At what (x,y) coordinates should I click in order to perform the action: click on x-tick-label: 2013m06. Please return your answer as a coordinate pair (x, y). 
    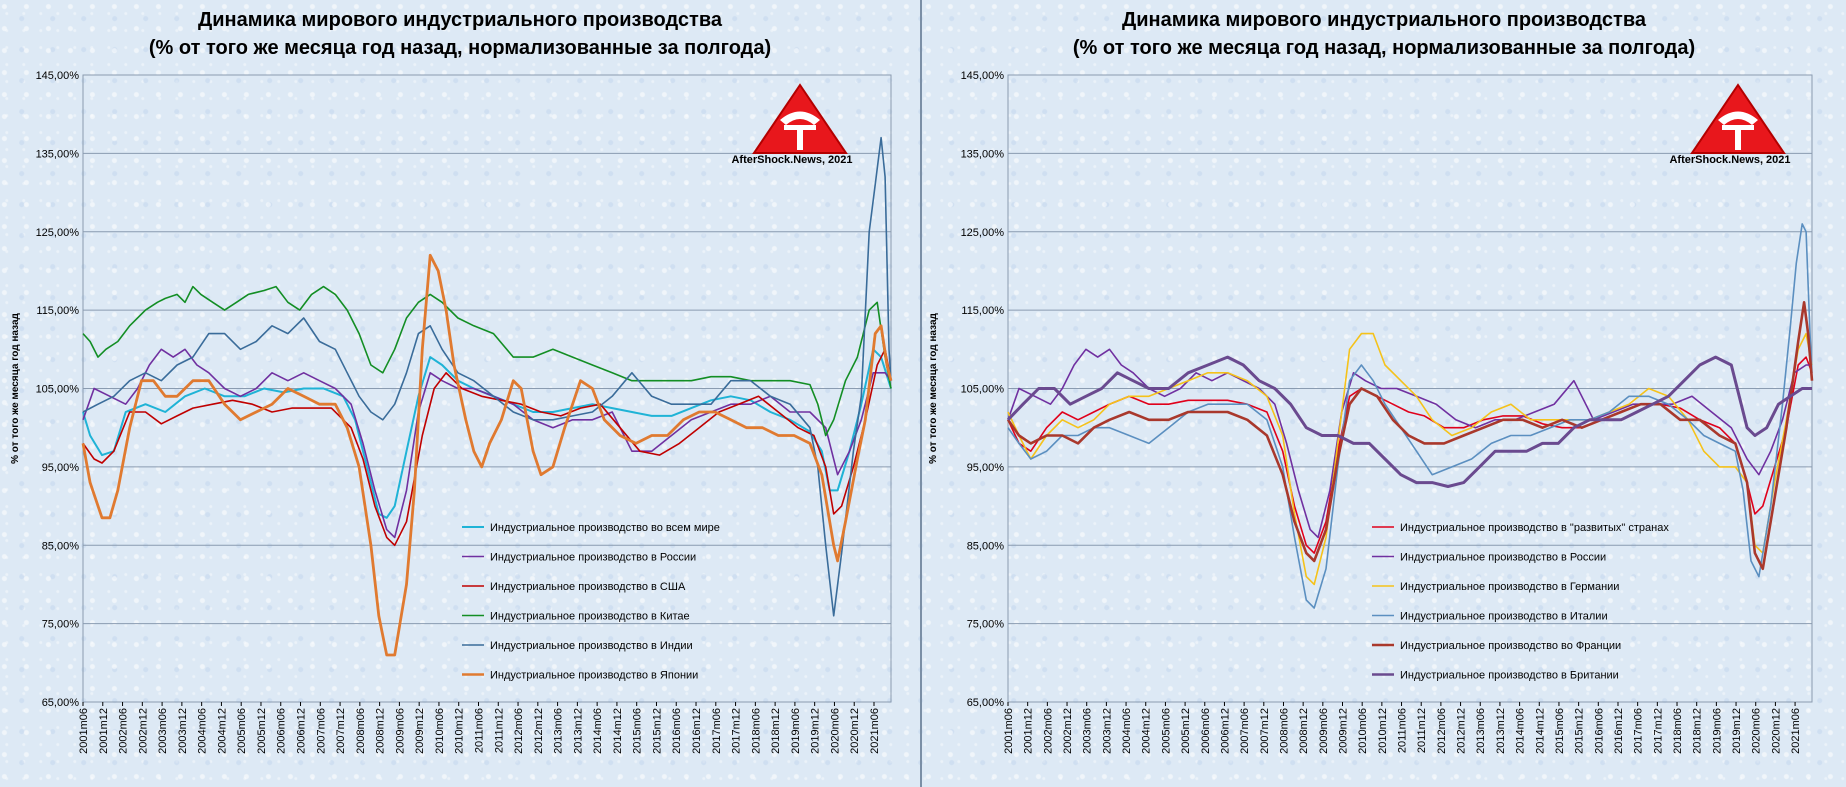
    Looking at the image, I should click on (1481, 731).